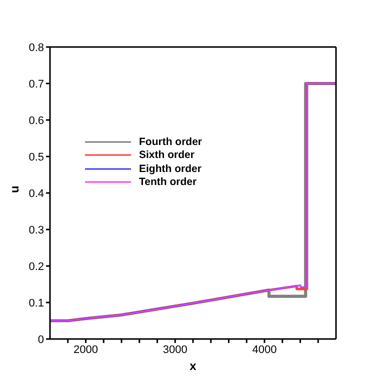 This screenshot has width=382, height=382. What do you see at coordinates (14, 189) in the screenshot?
I see `y-axis-title: u` at bounding box center [14, 189].